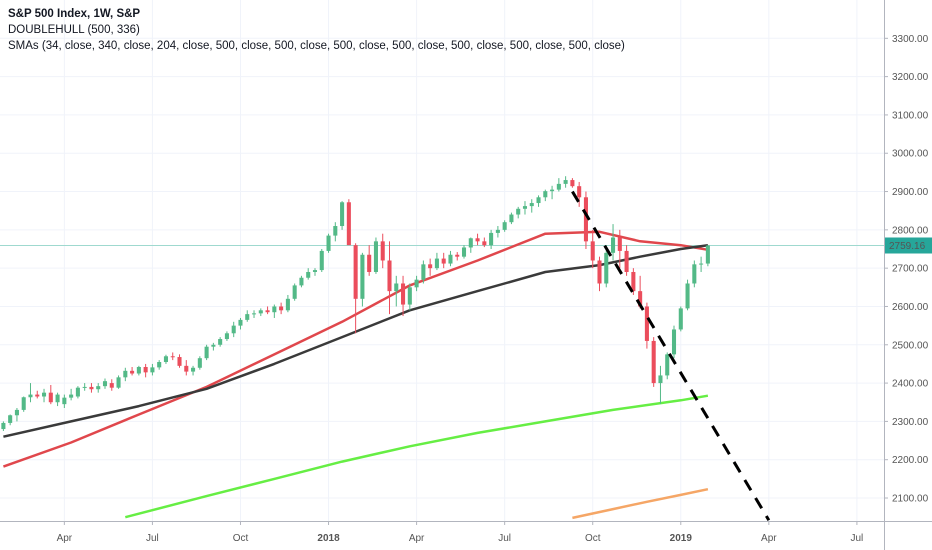 The height and width of the screenshot is (550, 932). I want to click on legend-indicator-doublehull: DOUBLEHULL (500, 336), so click(74, 30).